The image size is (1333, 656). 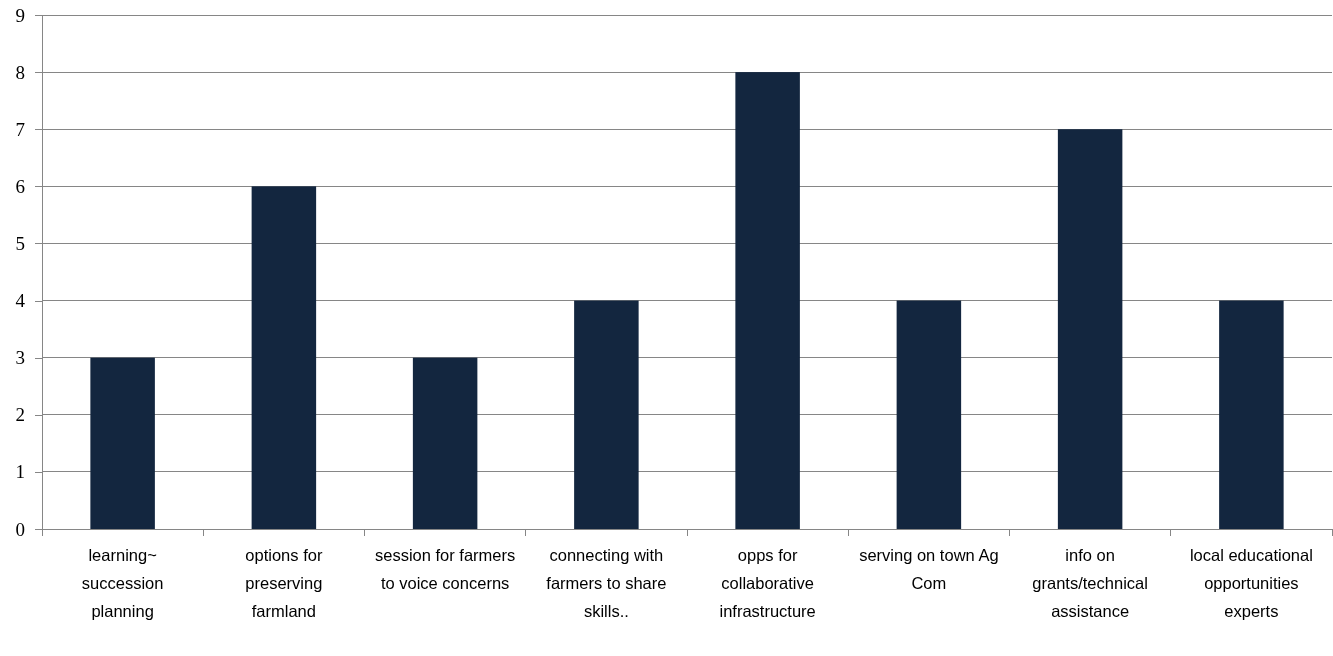 I want to click on x-tick-label: learning~ succession planning, so click(x=122, y=583).